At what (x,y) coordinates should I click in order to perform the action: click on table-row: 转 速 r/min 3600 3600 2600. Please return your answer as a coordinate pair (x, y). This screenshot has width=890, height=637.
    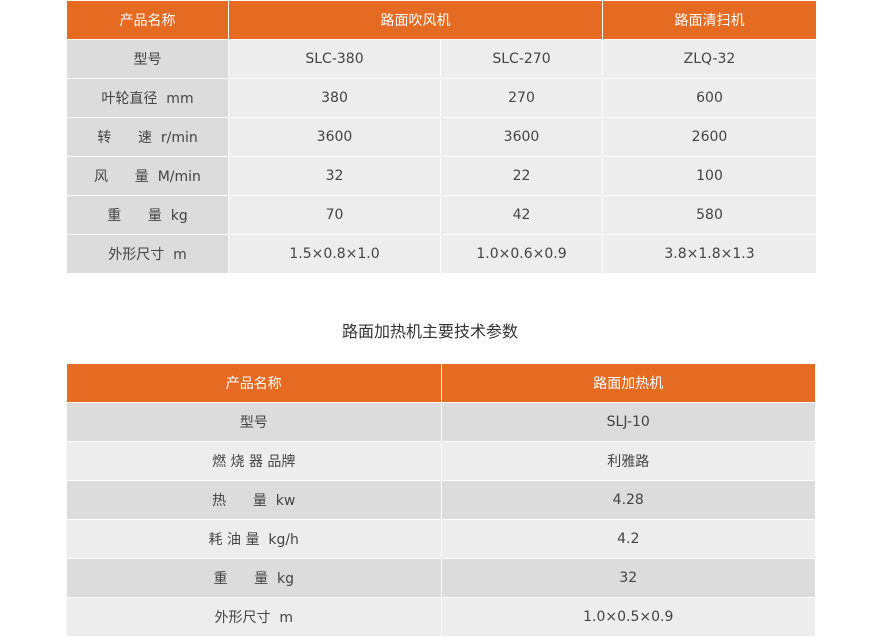
    Looking at the image, I should click on (441, 137).